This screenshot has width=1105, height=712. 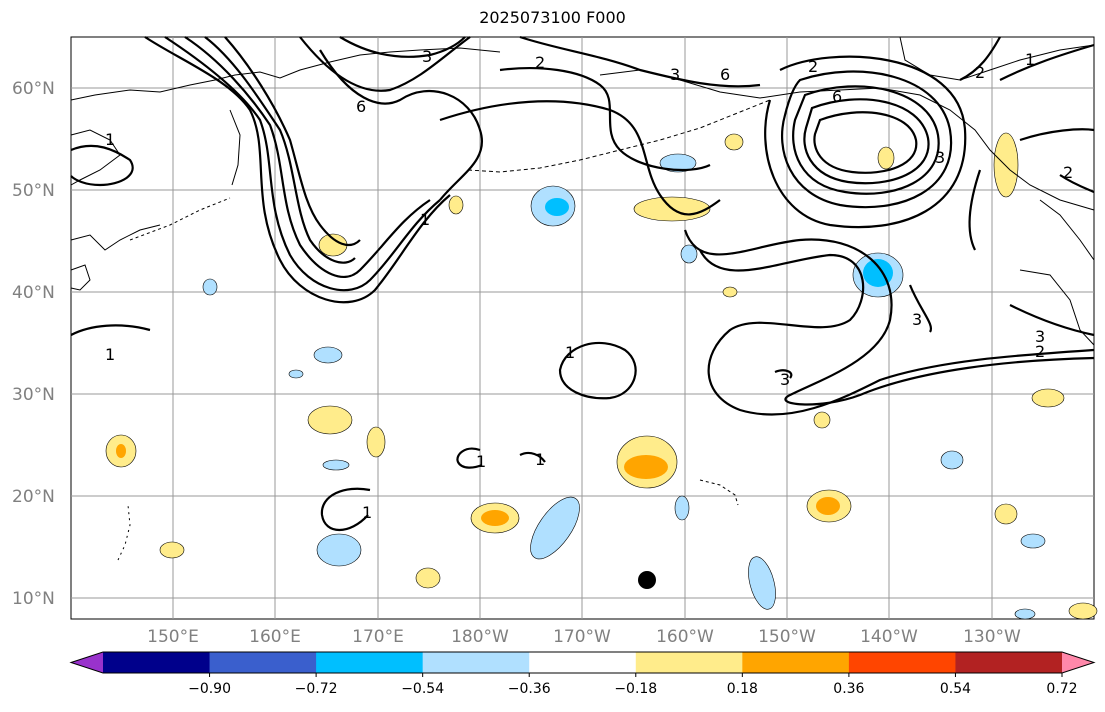 What do you see at coordinates (33, 395) in the screenshot?
I see `lat-label: 30°N` at bounding box center [33, 395].